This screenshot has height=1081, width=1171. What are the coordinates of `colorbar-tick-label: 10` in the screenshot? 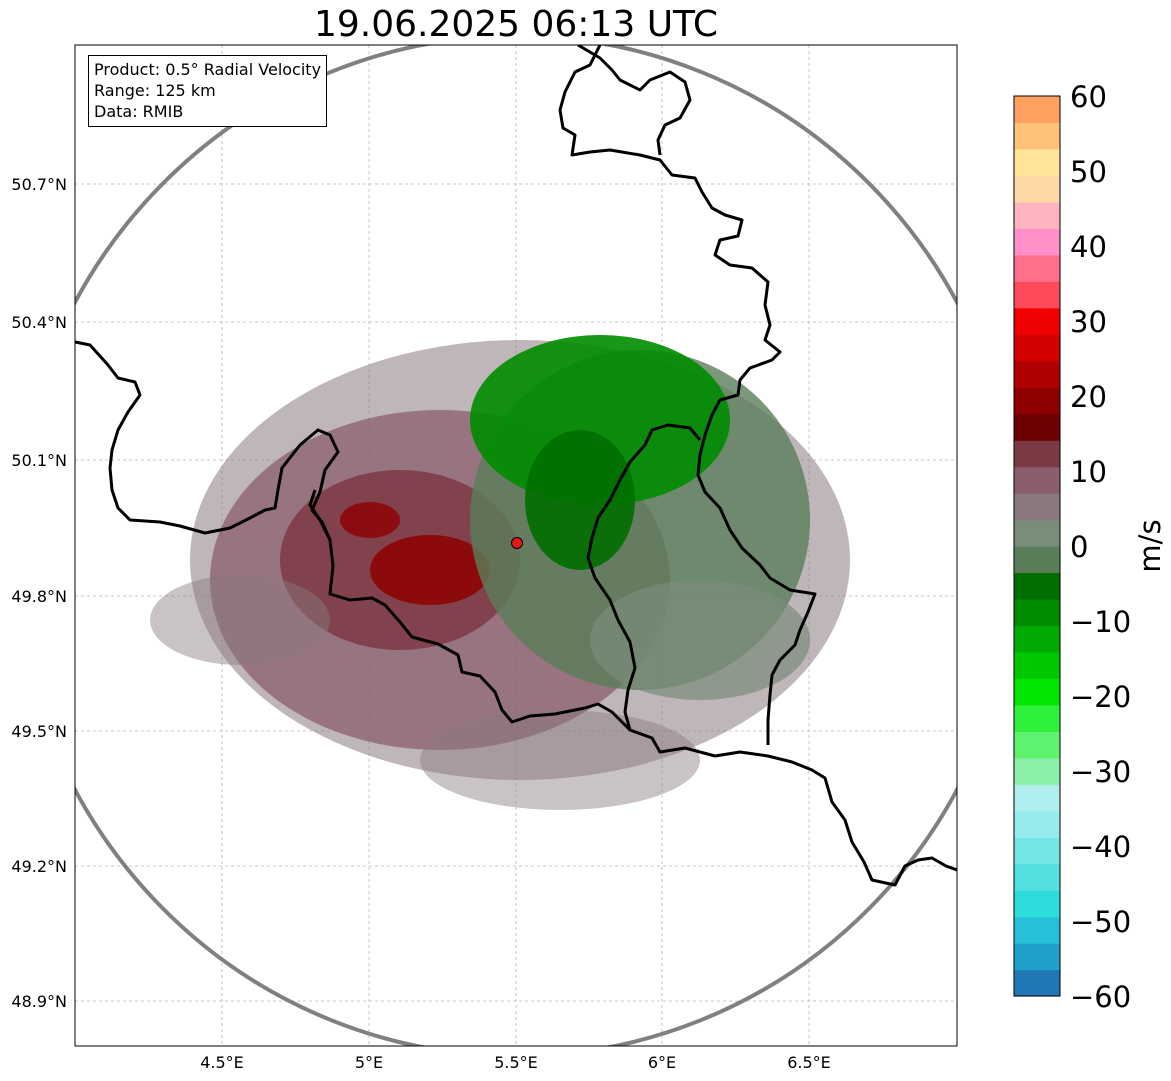 It's located at (1088, 472).